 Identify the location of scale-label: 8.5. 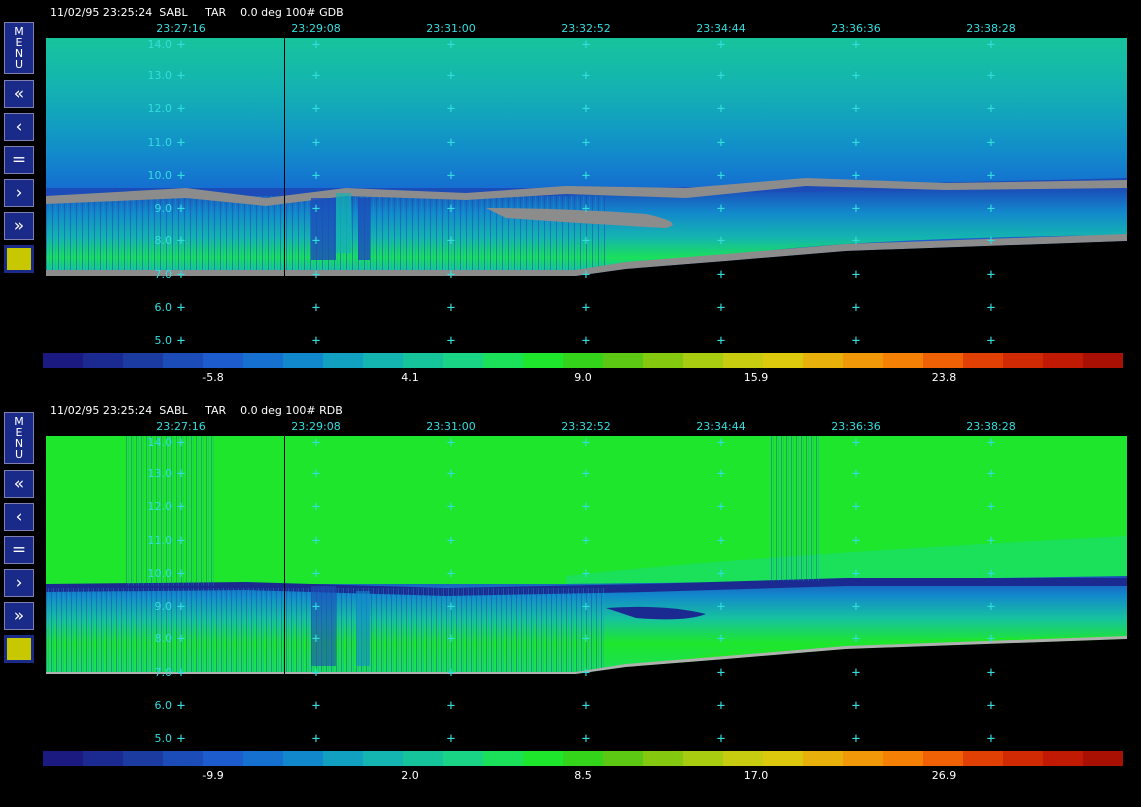
(583, 775).